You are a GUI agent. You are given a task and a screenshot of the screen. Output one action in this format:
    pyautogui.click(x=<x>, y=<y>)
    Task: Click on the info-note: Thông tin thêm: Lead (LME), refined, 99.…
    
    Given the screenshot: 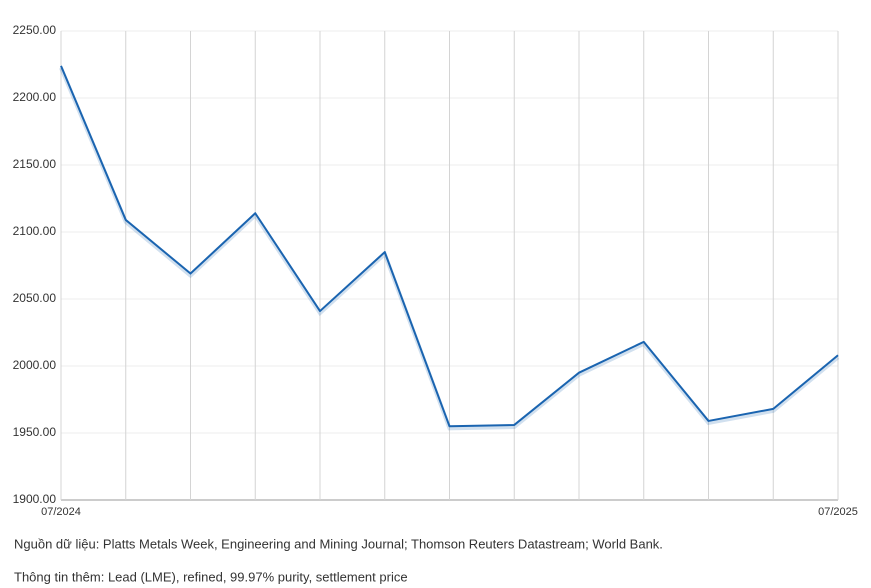 What is the action you would take?
    pyautogui.click(x=211, y=576)
    